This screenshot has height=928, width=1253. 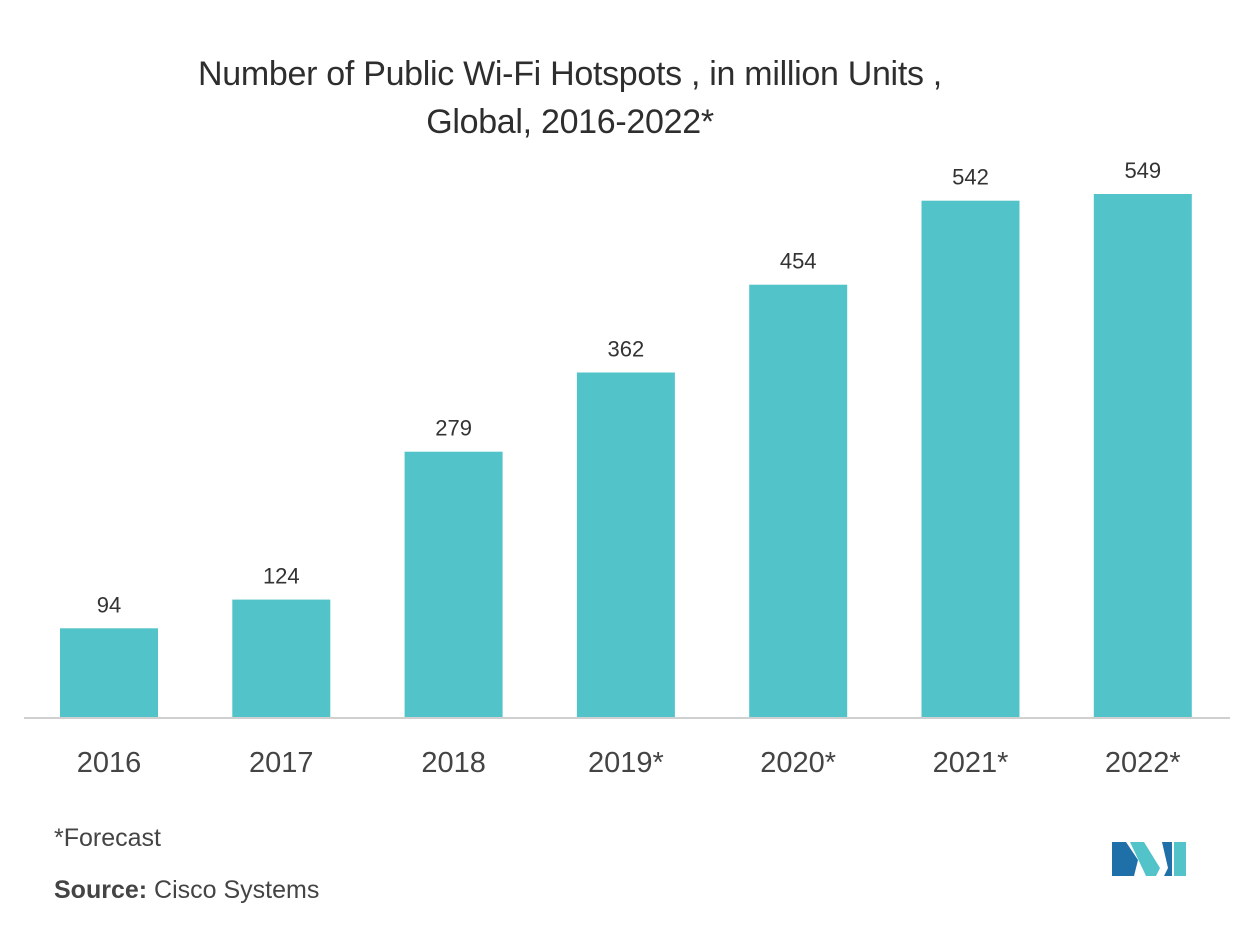 What do you see at coordinates (798, 501) in the screenshot?
I see `bar-2020-forecast` at bounding box center [798, 501].